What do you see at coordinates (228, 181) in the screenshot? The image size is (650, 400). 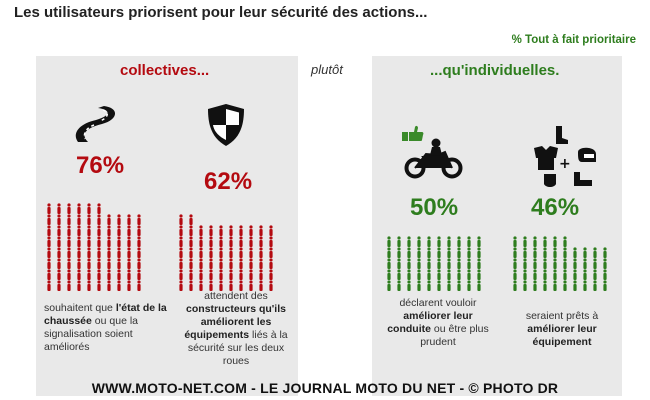 I see `pct-label-2: 62%` at bounding box center [228, 181].